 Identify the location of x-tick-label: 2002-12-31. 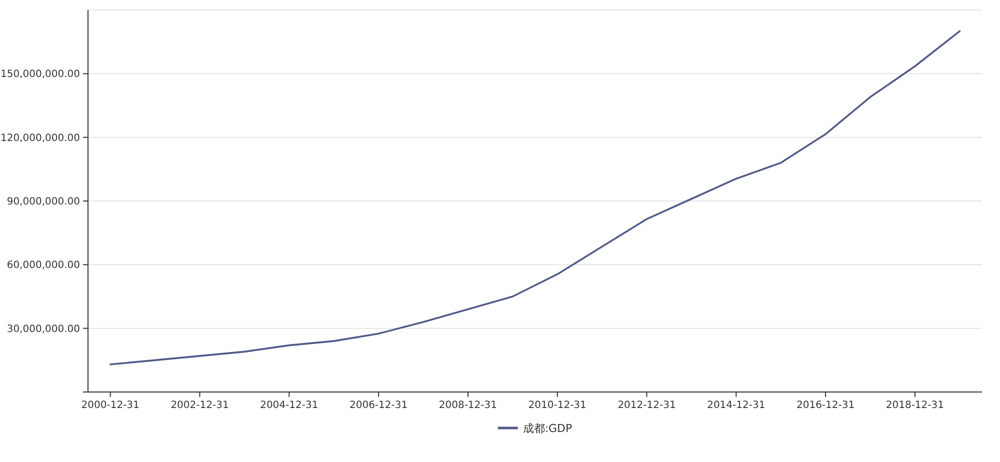
(199, 405).